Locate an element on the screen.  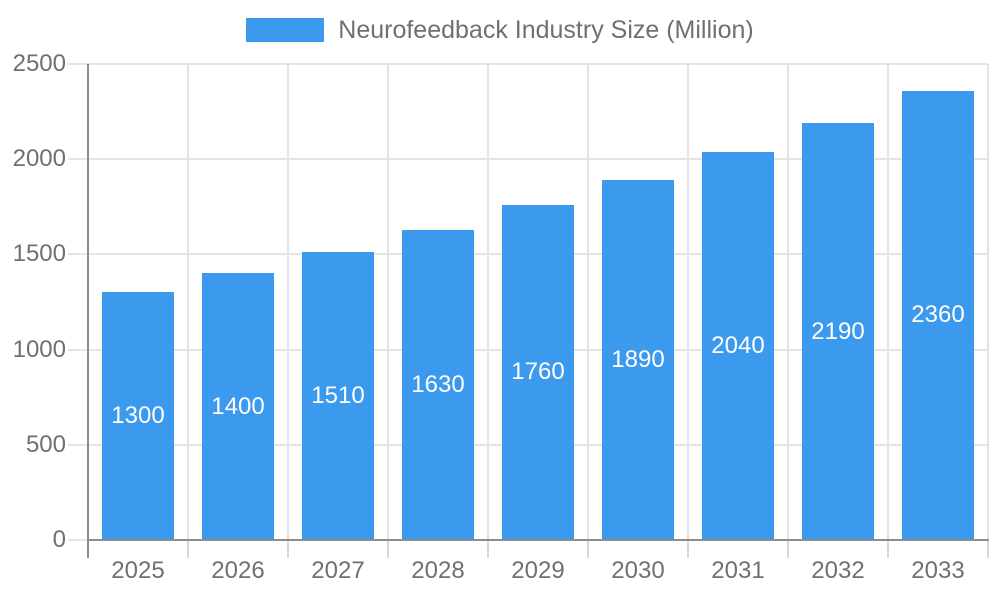
legend-swatch is located at coordinates (285, 30).